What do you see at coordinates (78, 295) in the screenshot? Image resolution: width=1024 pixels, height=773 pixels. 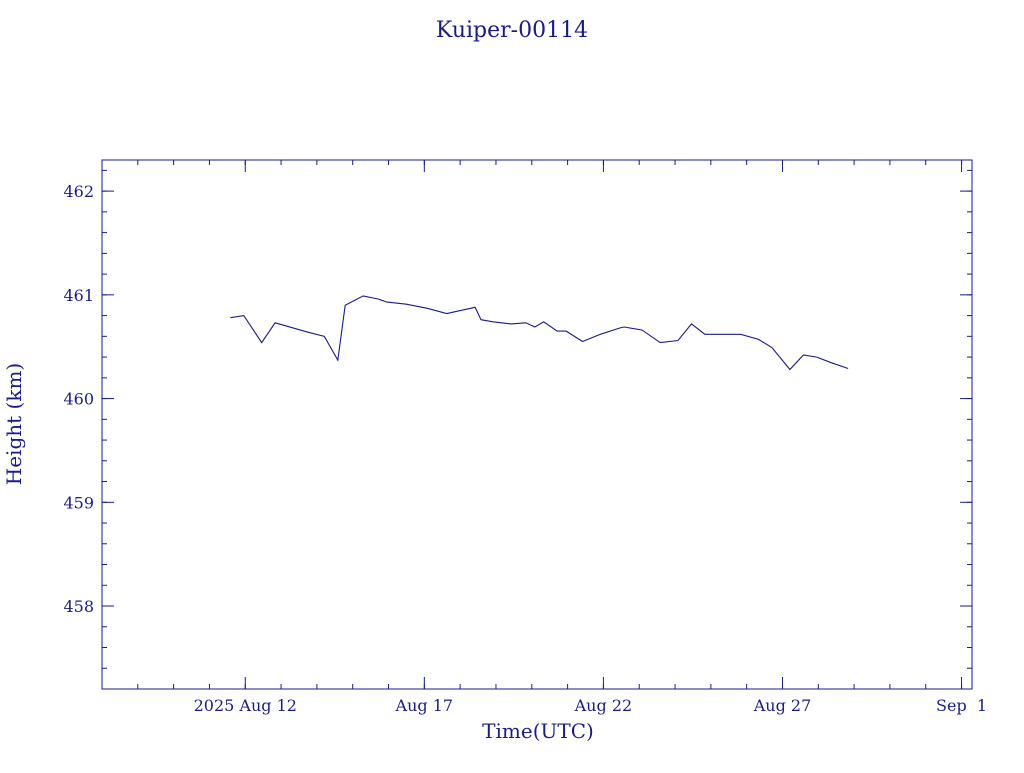 I see `y-tick-label: 461` at bounding box center [78, 295].